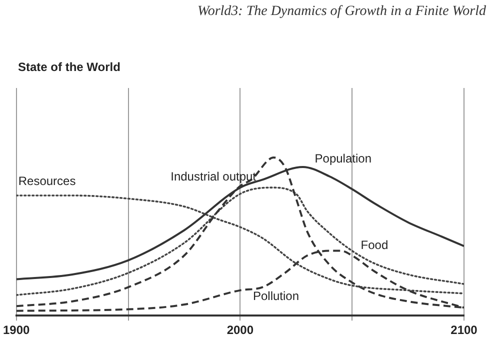 The width and height of the screenshot is (500, 341). What do you see at coordinates (275, 296) in the screenshot?
I see `series-label: Pollution` at bounding box center [275, 296].